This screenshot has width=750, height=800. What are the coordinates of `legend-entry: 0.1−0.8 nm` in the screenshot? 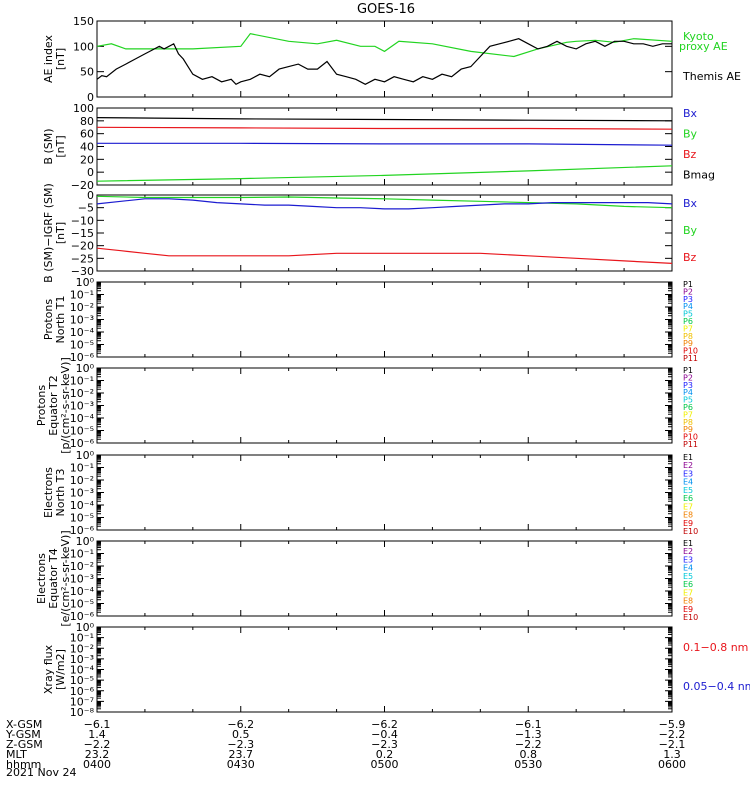 It's located at (715, 647).